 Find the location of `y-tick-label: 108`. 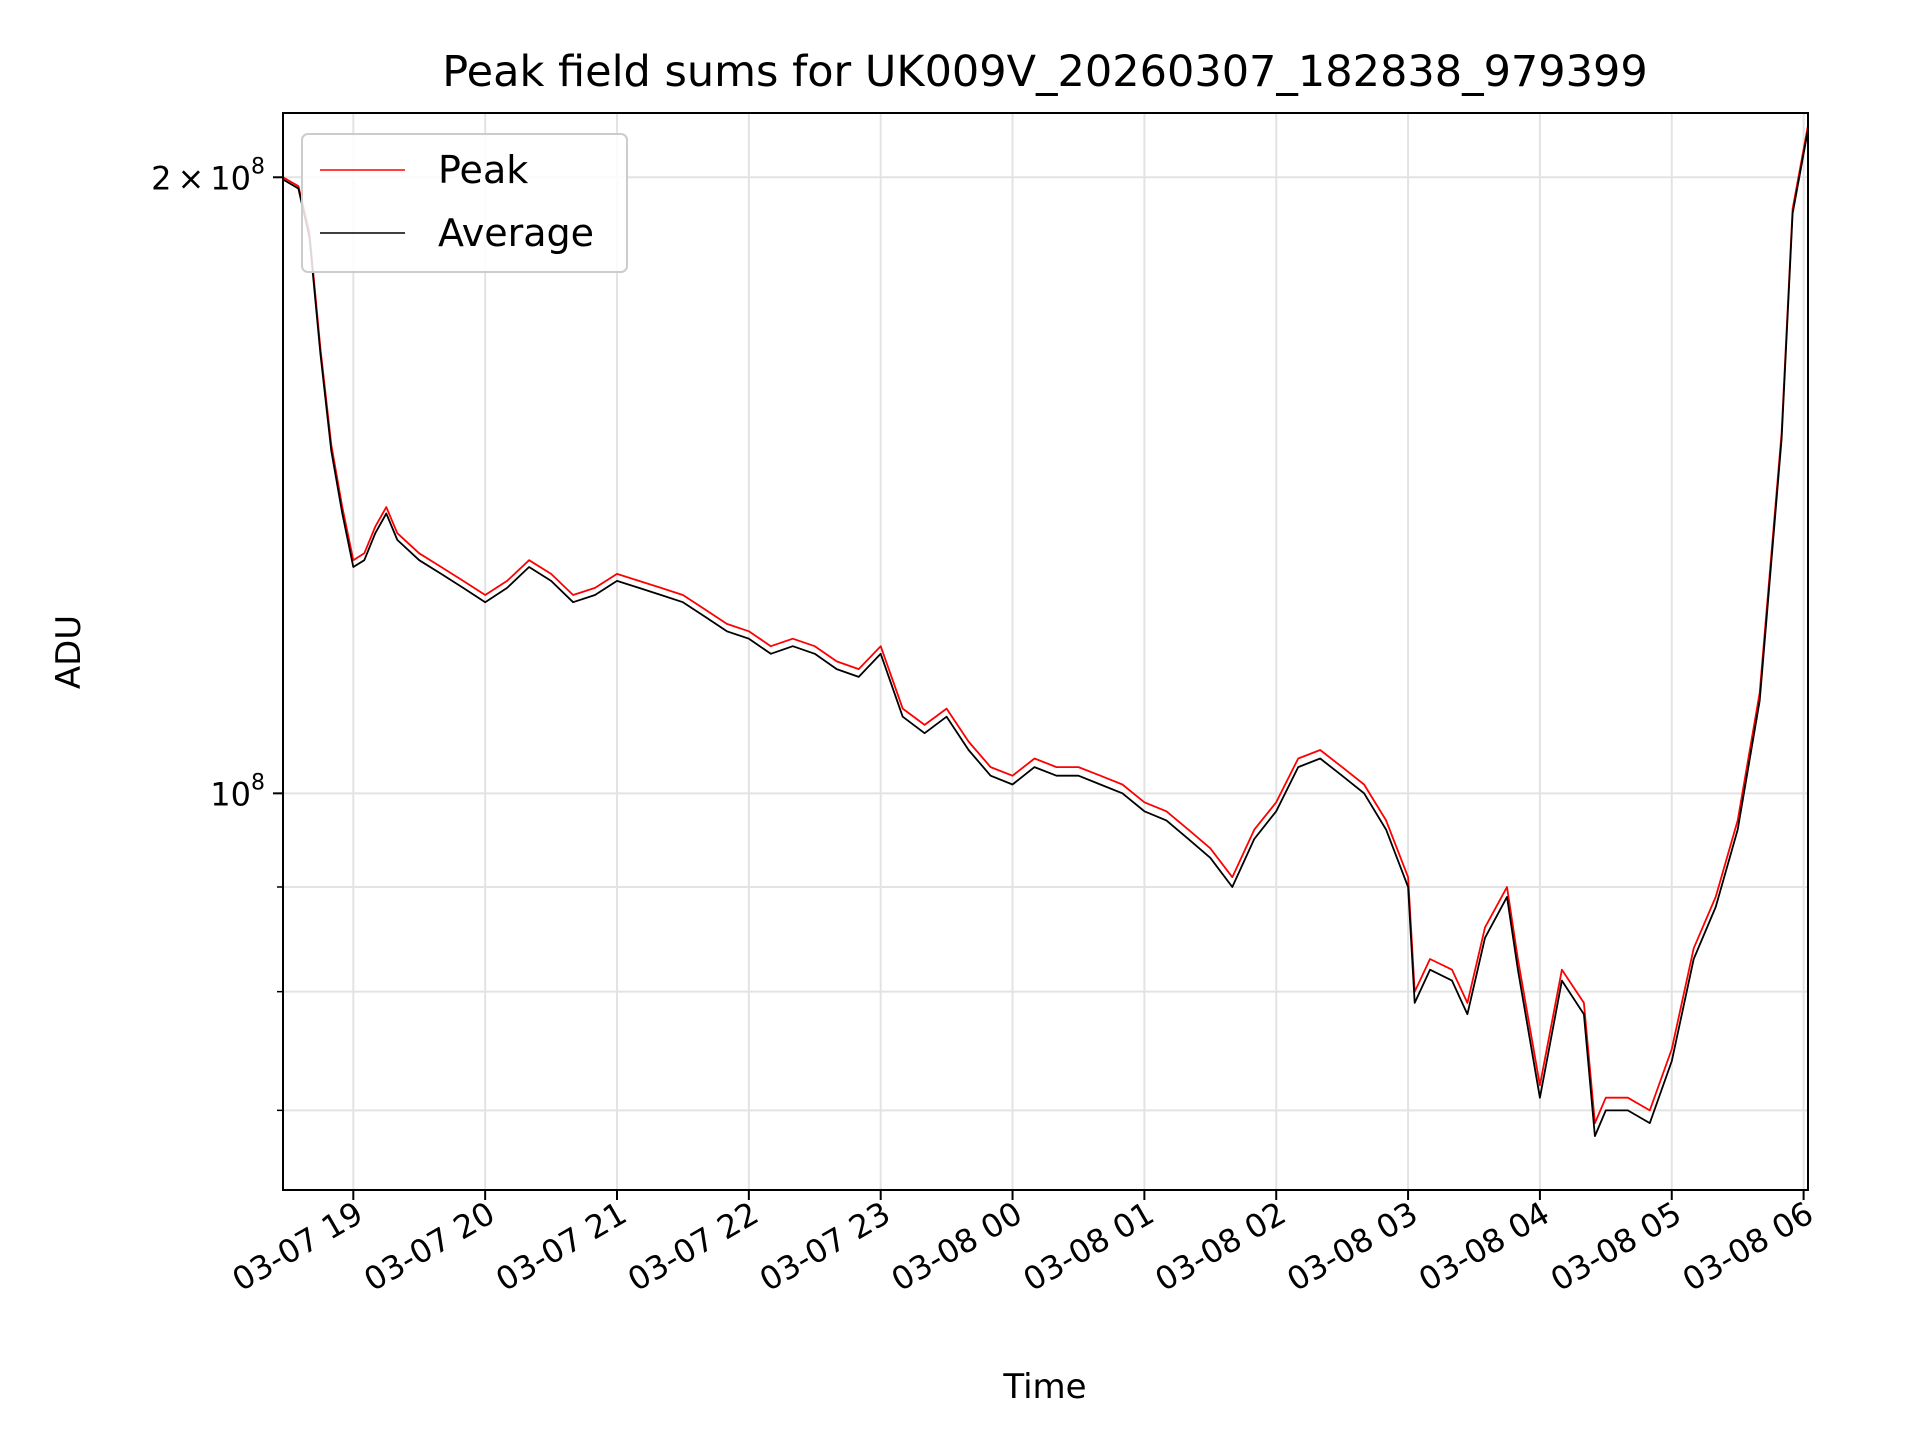

y-tick-label: 108 is located at coordinates (237, 791).